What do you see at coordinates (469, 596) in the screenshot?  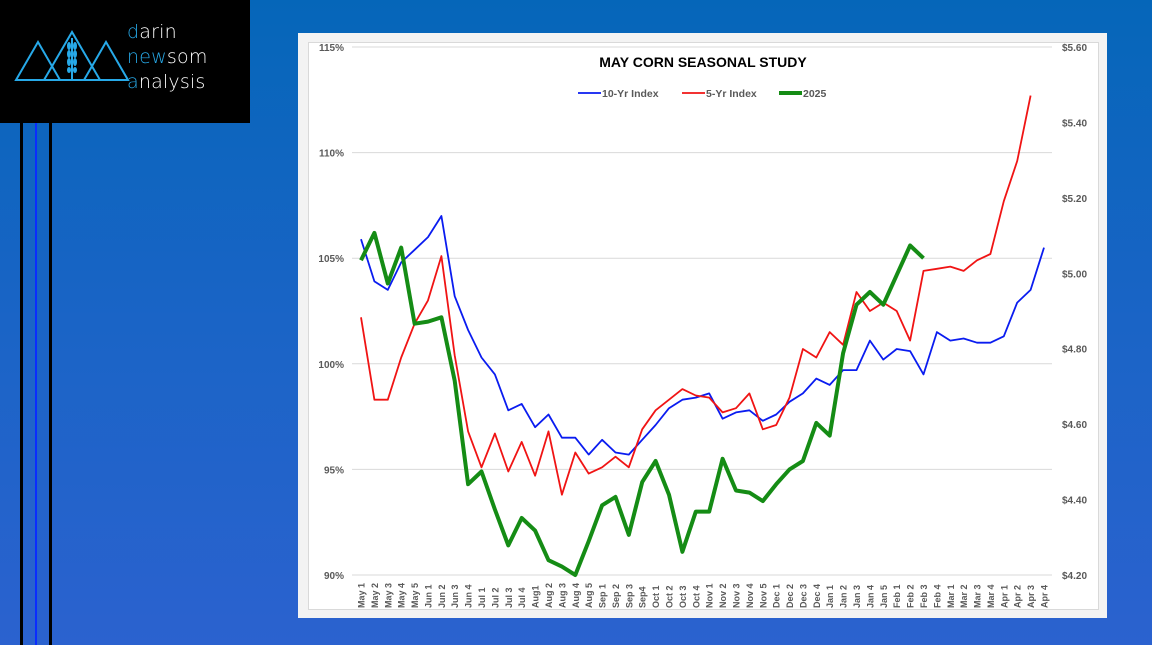 I see `x-tick-label: Jun 4` at bounding box center [469, 596].